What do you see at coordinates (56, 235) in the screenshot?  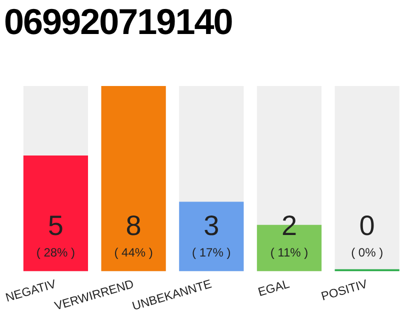 I see `data-label: 5 ( 28% )` at bounding box center [56, 235].